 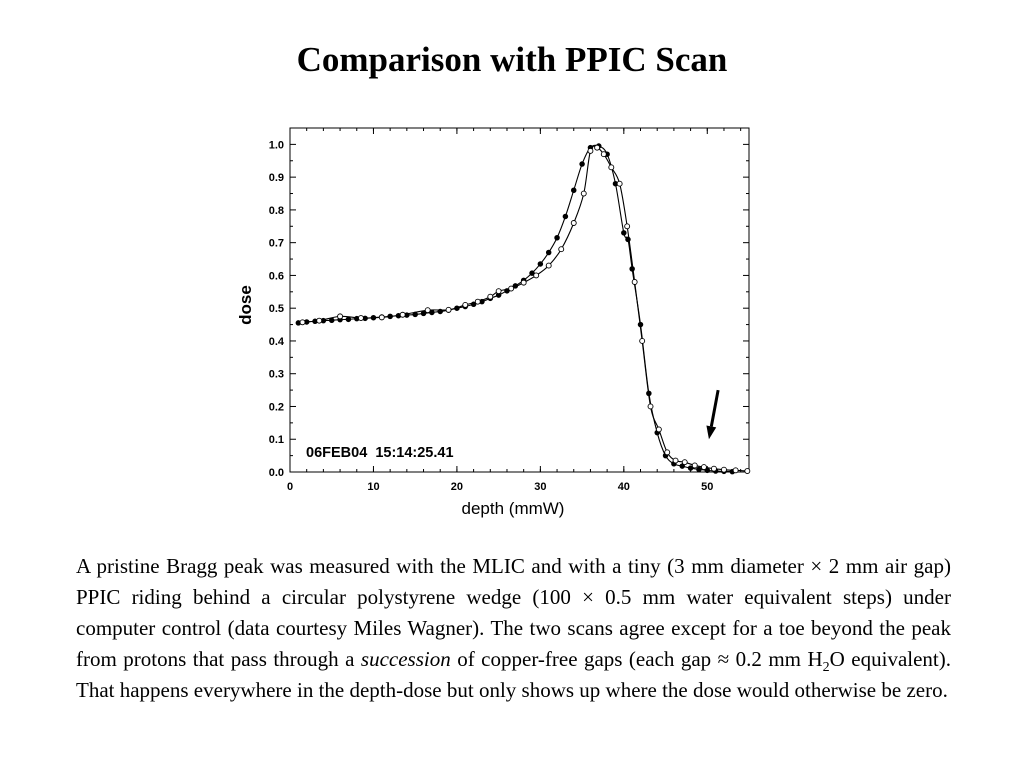 What do you see at coordinates (290, 487) in the screenshot?
I see `x-tick-label: 0` at bounding box center [290, 487].